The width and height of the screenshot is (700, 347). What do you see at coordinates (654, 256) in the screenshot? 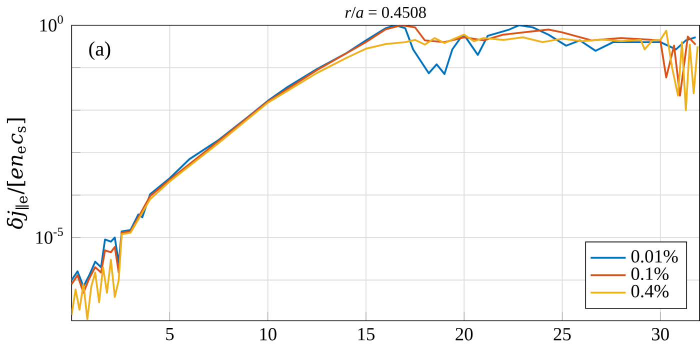
I see `legend-label: 0.01%` at bounding box center [654, 256].